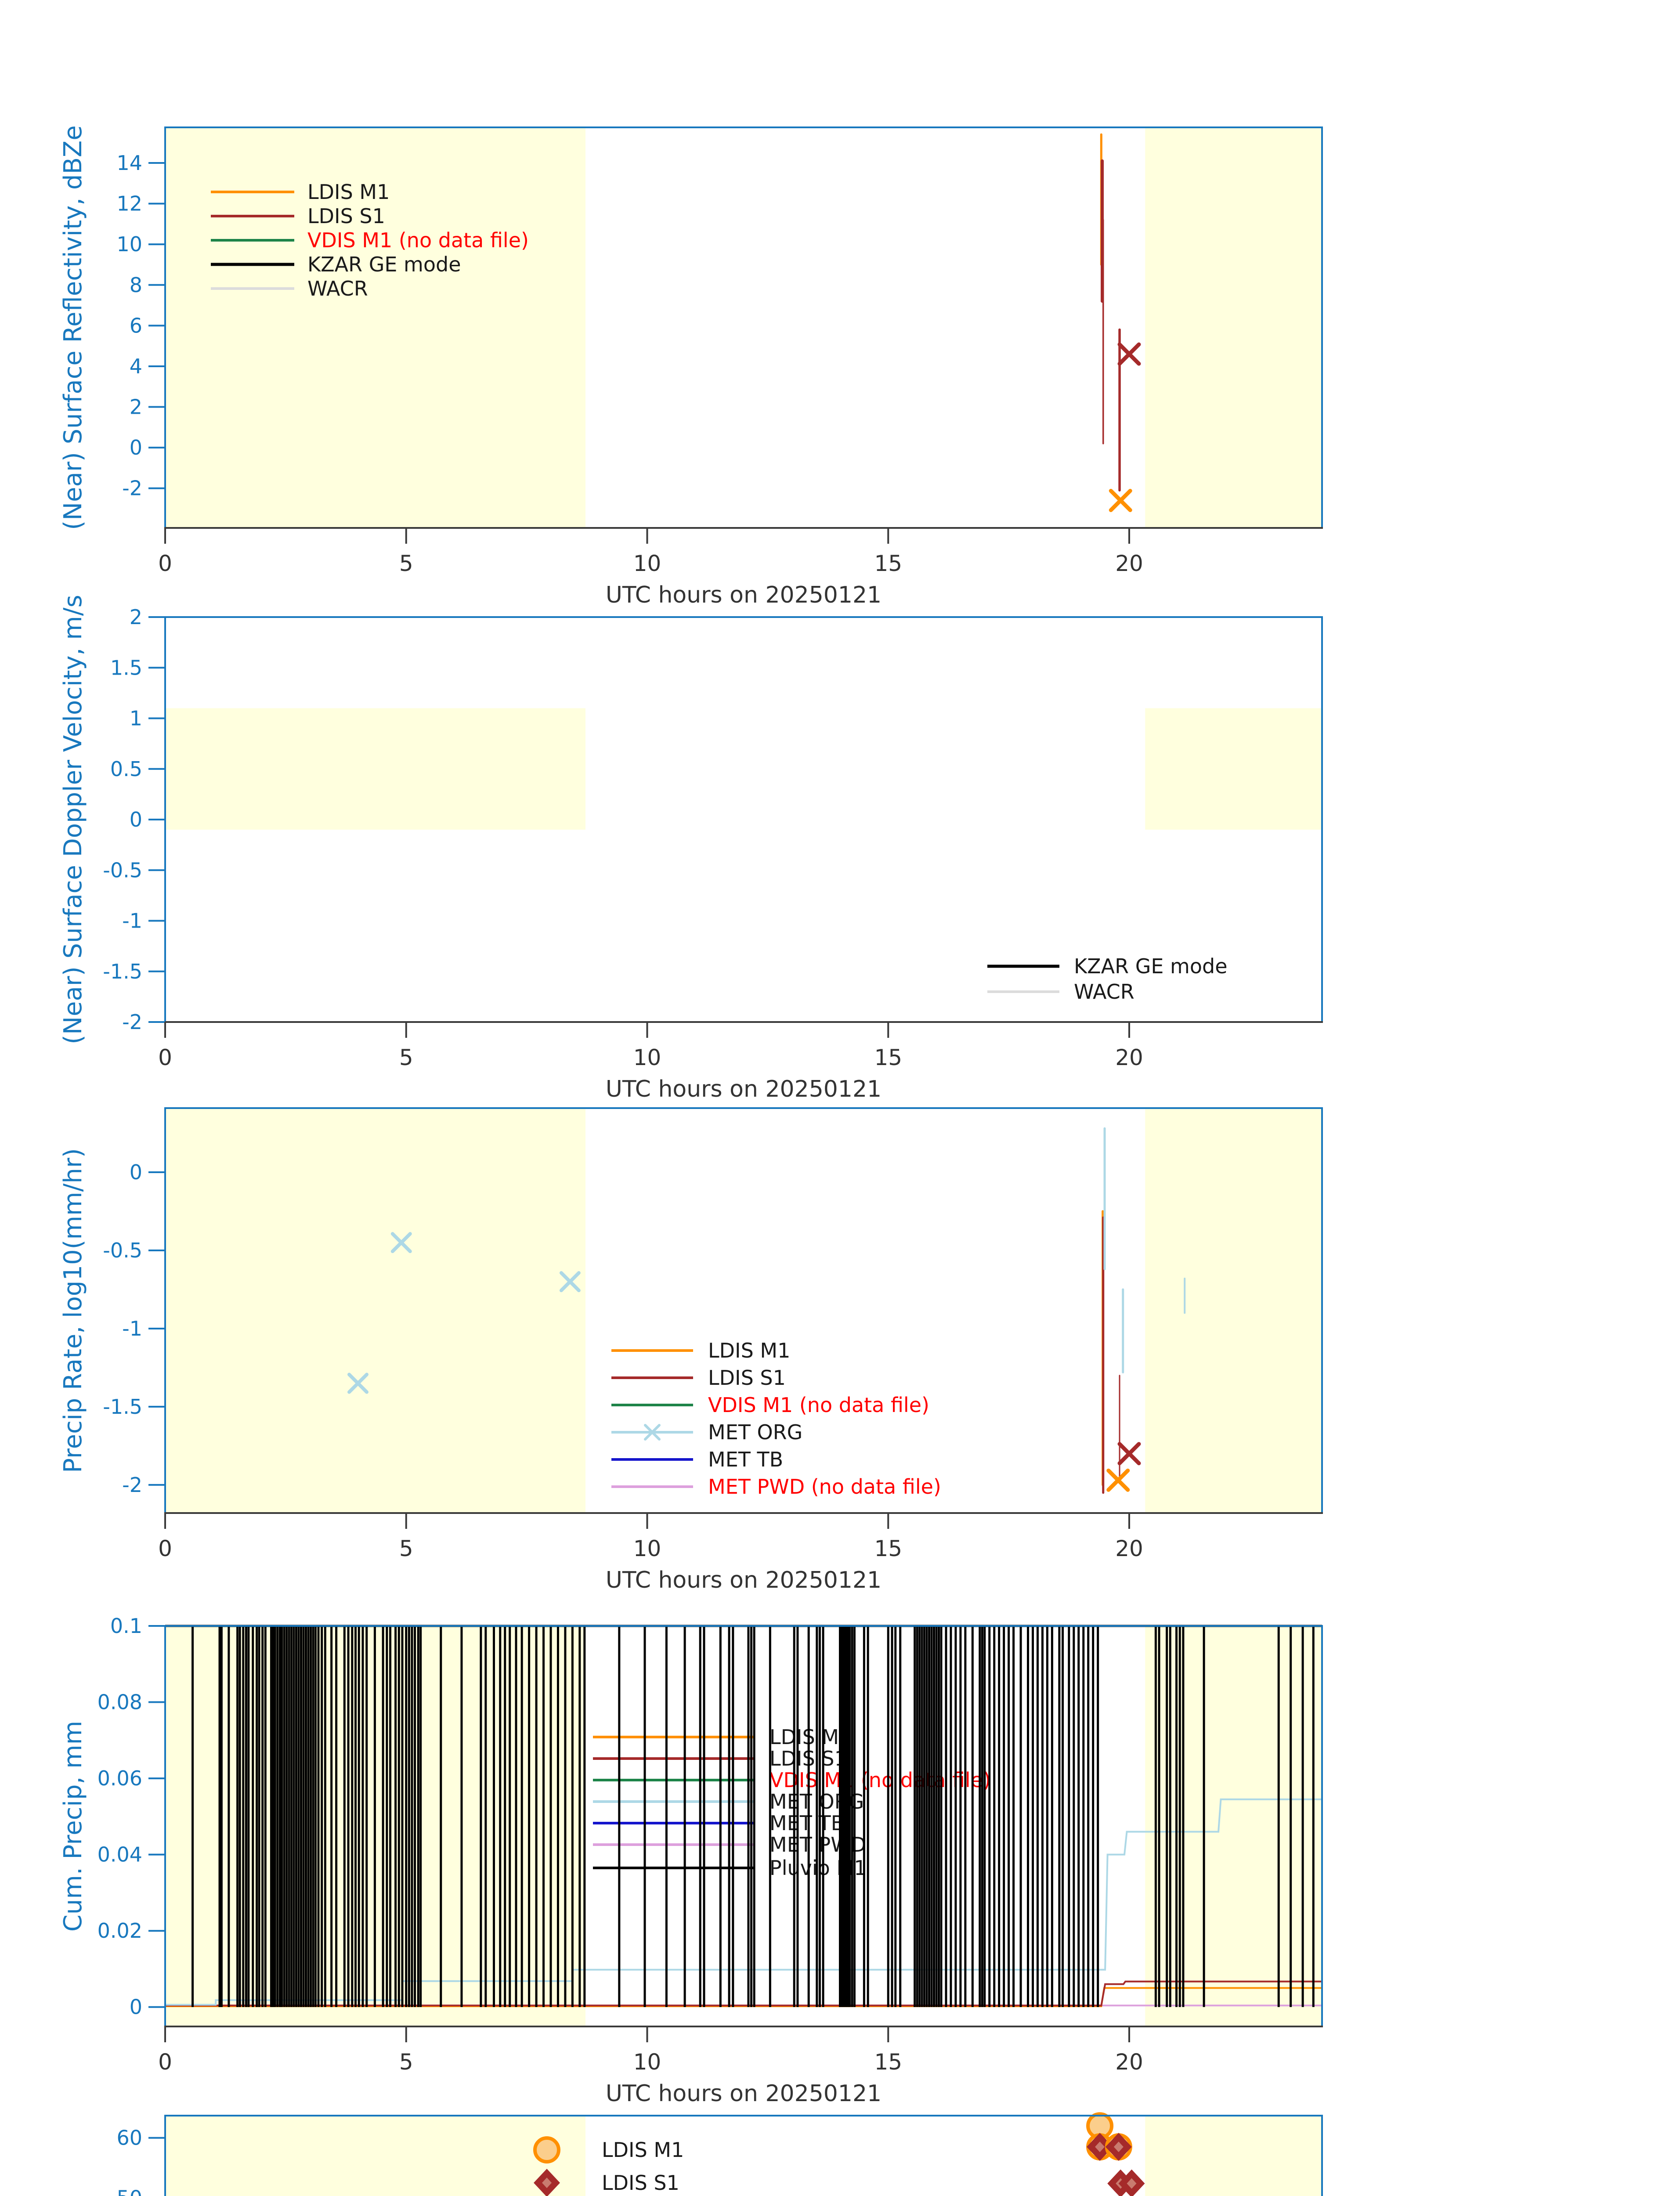 The height and width of the screenshot is (2196, 1680). I want to click on y-tick-label: 0.02, so click(120, 1931).